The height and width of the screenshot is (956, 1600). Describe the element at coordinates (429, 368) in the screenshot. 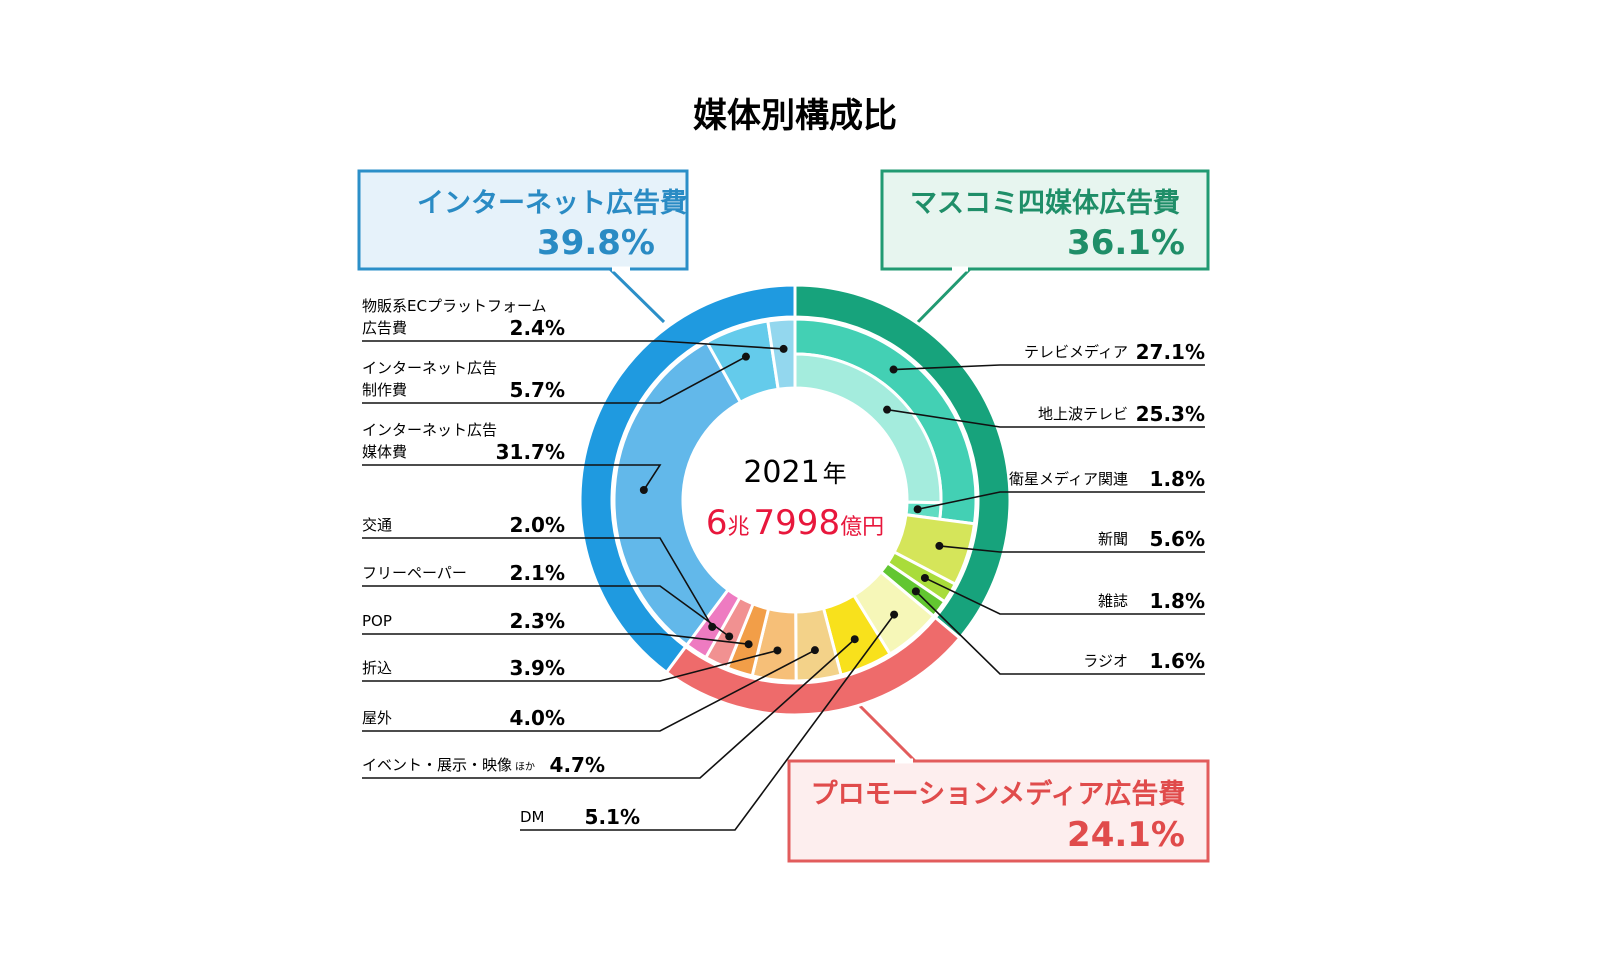

I see `label-name-2-1-line1: インターネット広告` at that location.